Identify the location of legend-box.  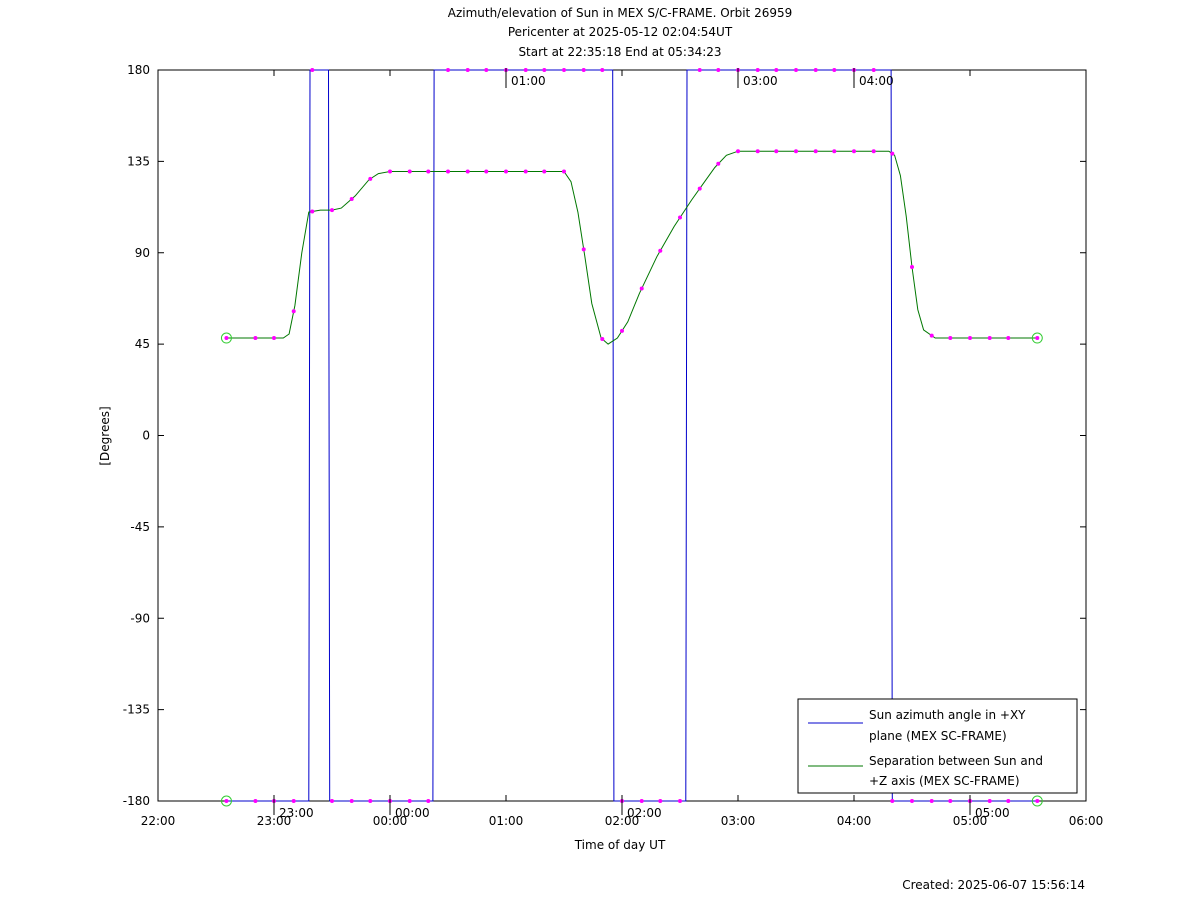
(937, 746).